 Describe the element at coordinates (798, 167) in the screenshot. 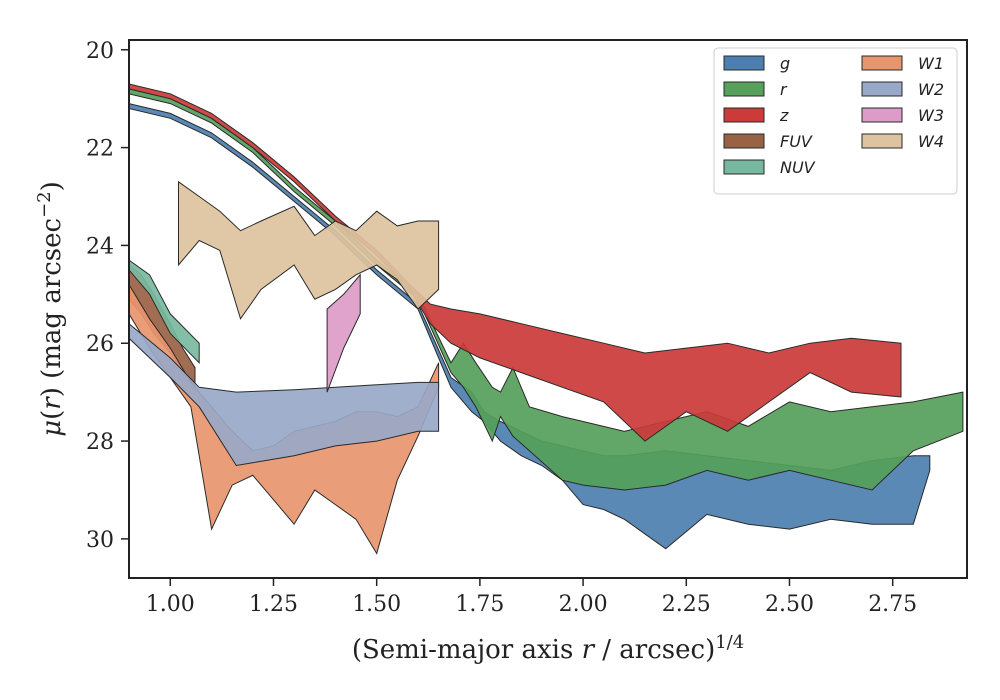

I see `legend-label-nuv: NUV` at that location.